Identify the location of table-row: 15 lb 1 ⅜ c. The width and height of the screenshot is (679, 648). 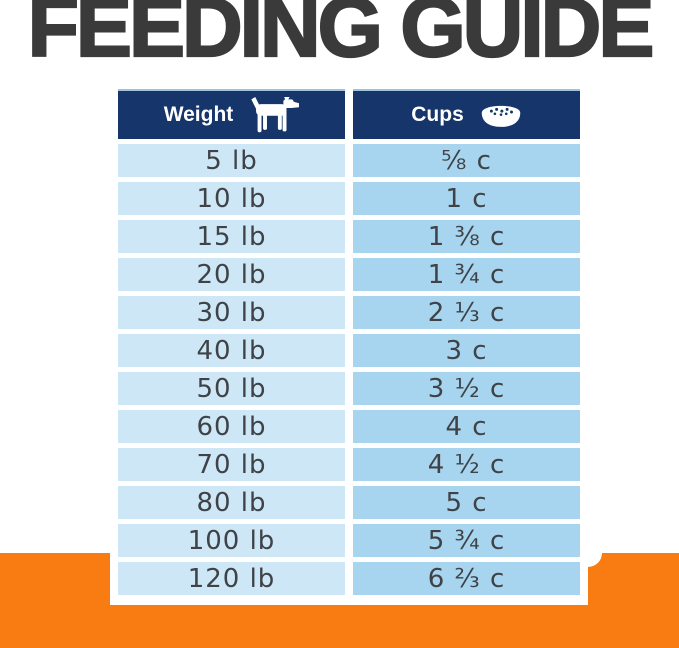
(349, 236).